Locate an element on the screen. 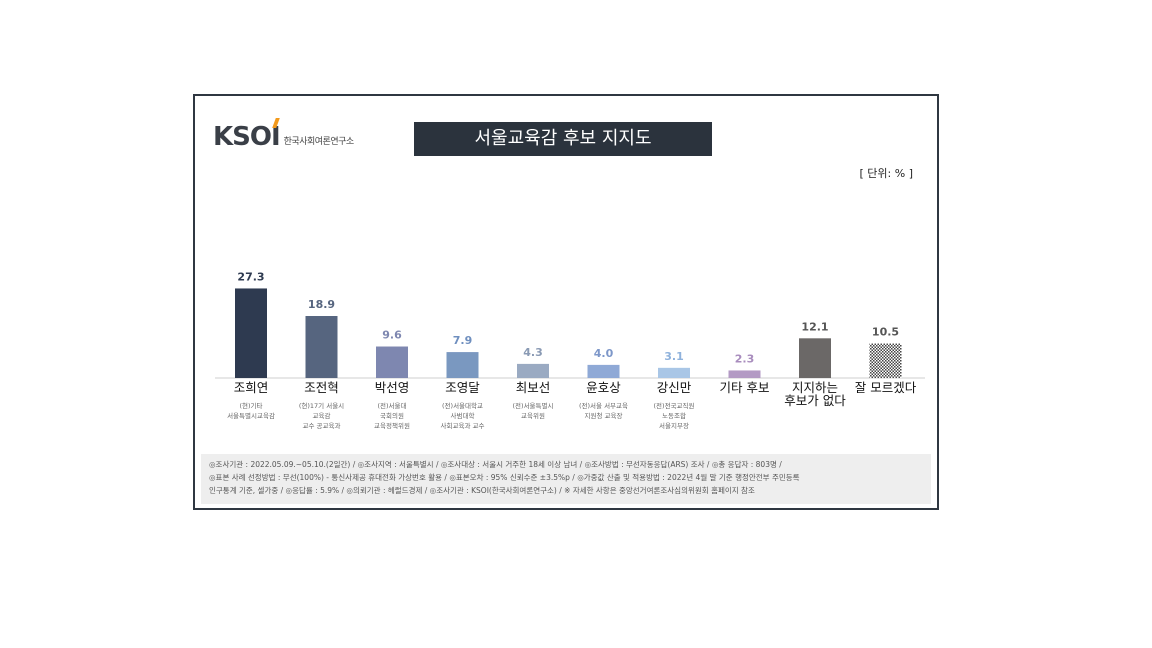 Image resolution: width=1152 pixels, height=648 pixels. category-sublabel-3: 국회의원 is located at coordinates (392, 415).